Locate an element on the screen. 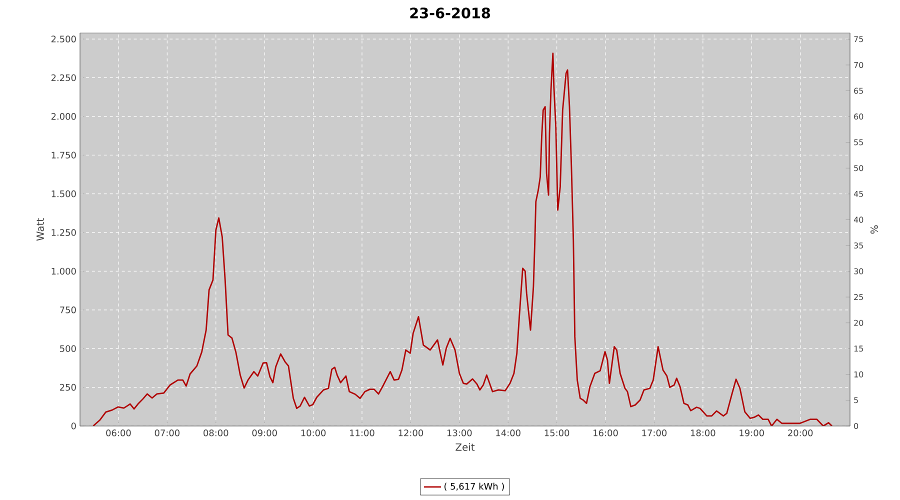 This screenshot has height=500, width=900. chart-title: 23-6-2018 is located at coordinates (450, 13).